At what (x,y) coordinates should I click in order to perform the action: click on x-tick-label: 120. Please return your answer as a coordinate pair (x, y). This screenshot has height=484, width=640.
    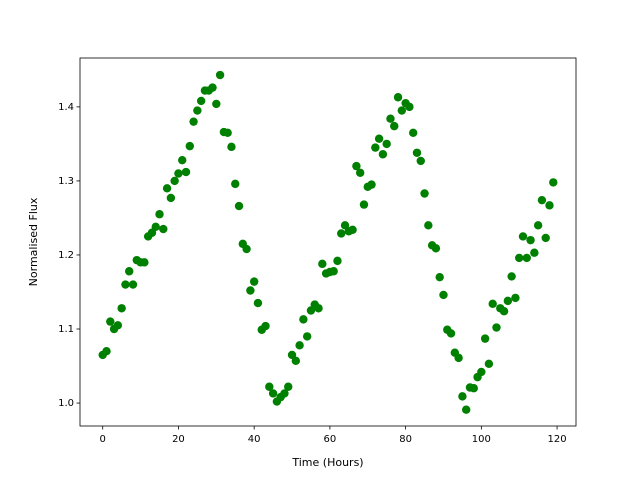
    Looking at the image, I should click on (557, 439).